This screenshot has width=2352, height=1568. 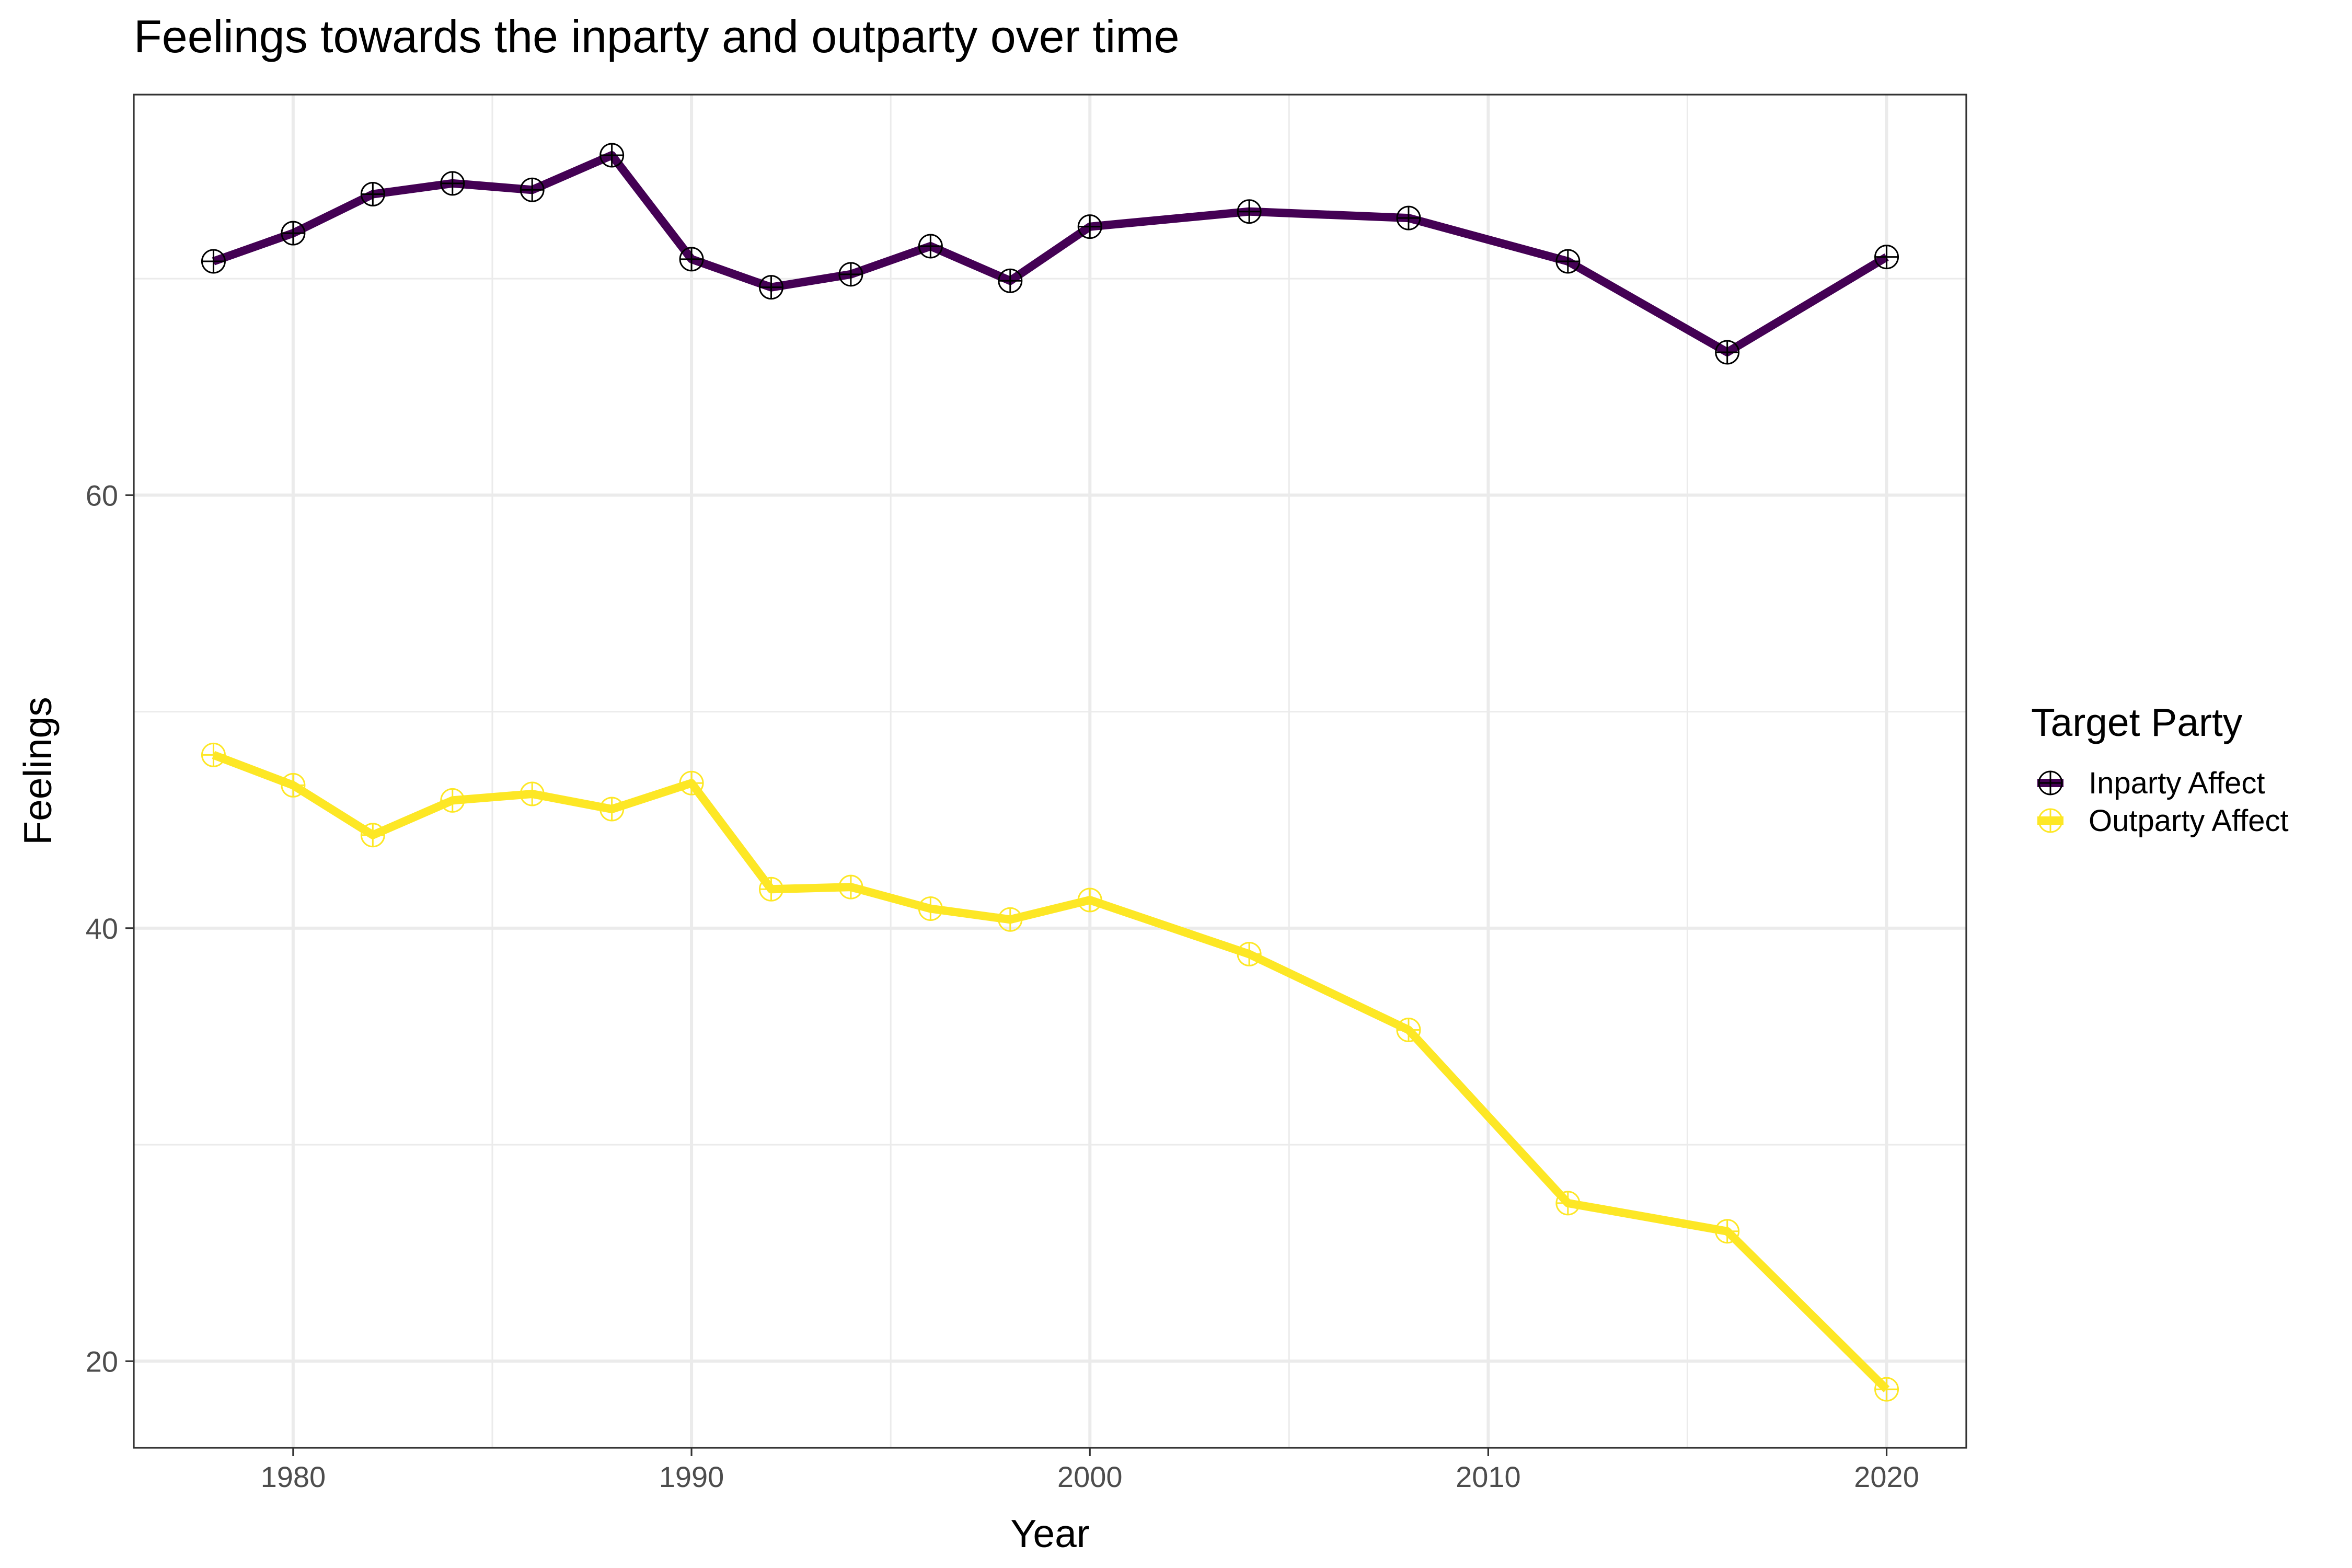 I want to click on legend-items: Inparty Affect Outparty Affect, so click(x=2163, y=802).